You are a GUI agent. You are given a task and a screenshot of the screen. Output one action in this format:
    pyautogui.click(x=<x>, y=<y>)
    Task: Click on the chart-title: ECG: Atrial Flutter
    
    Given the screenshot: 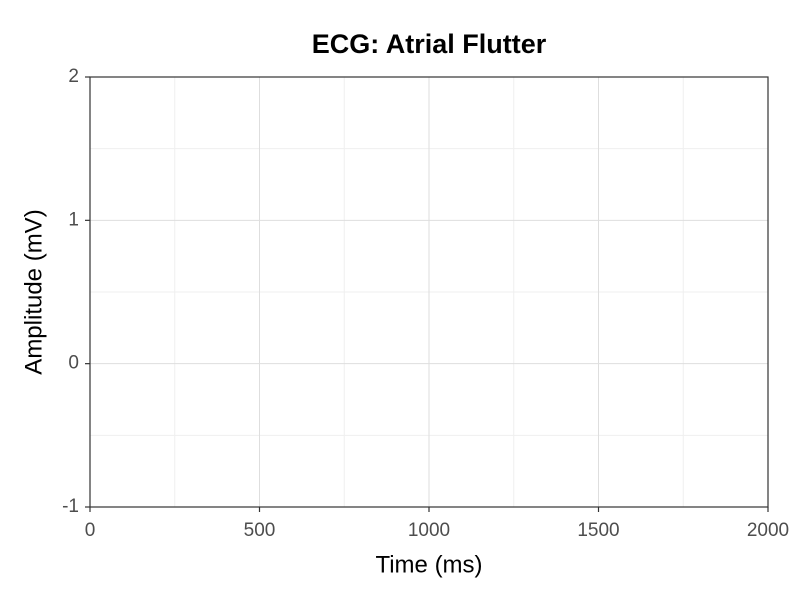 What is the action you would take?
    pyautogui.click(x=429, y=44)
    